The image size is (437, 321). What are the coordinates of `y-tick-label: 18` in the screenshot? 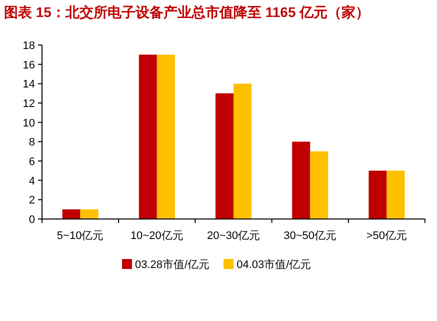 It's located at (28, 46).